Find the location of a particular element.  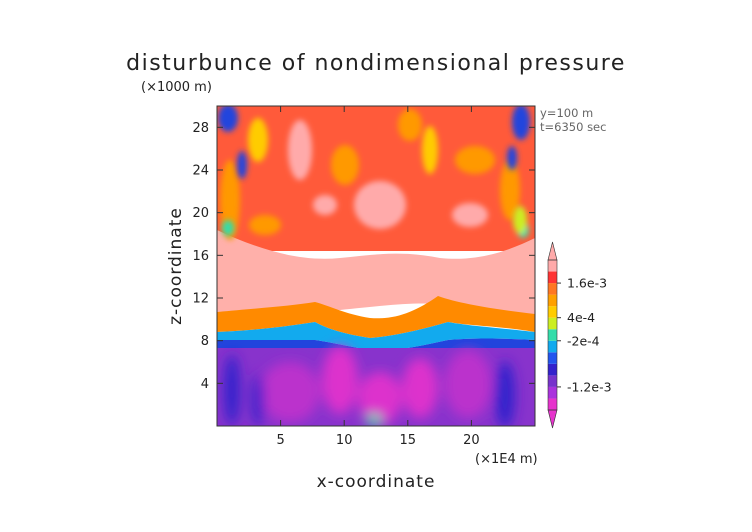

colorbar-tick-label: 1.6e-3 is located at coordinates (587, 283).